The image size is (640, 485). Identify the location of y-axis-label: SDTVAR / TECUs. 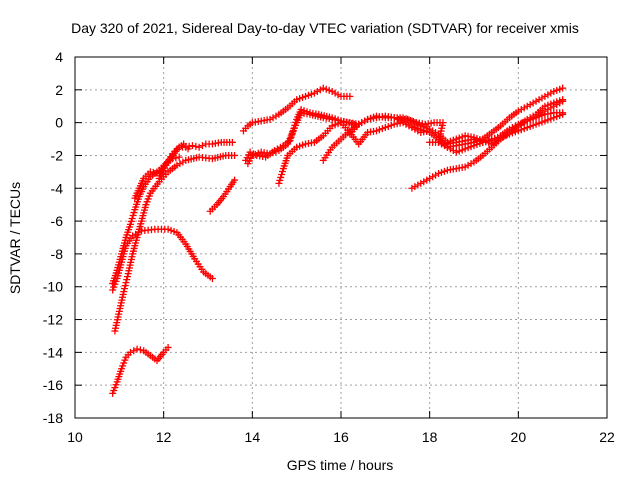
(15, 238).